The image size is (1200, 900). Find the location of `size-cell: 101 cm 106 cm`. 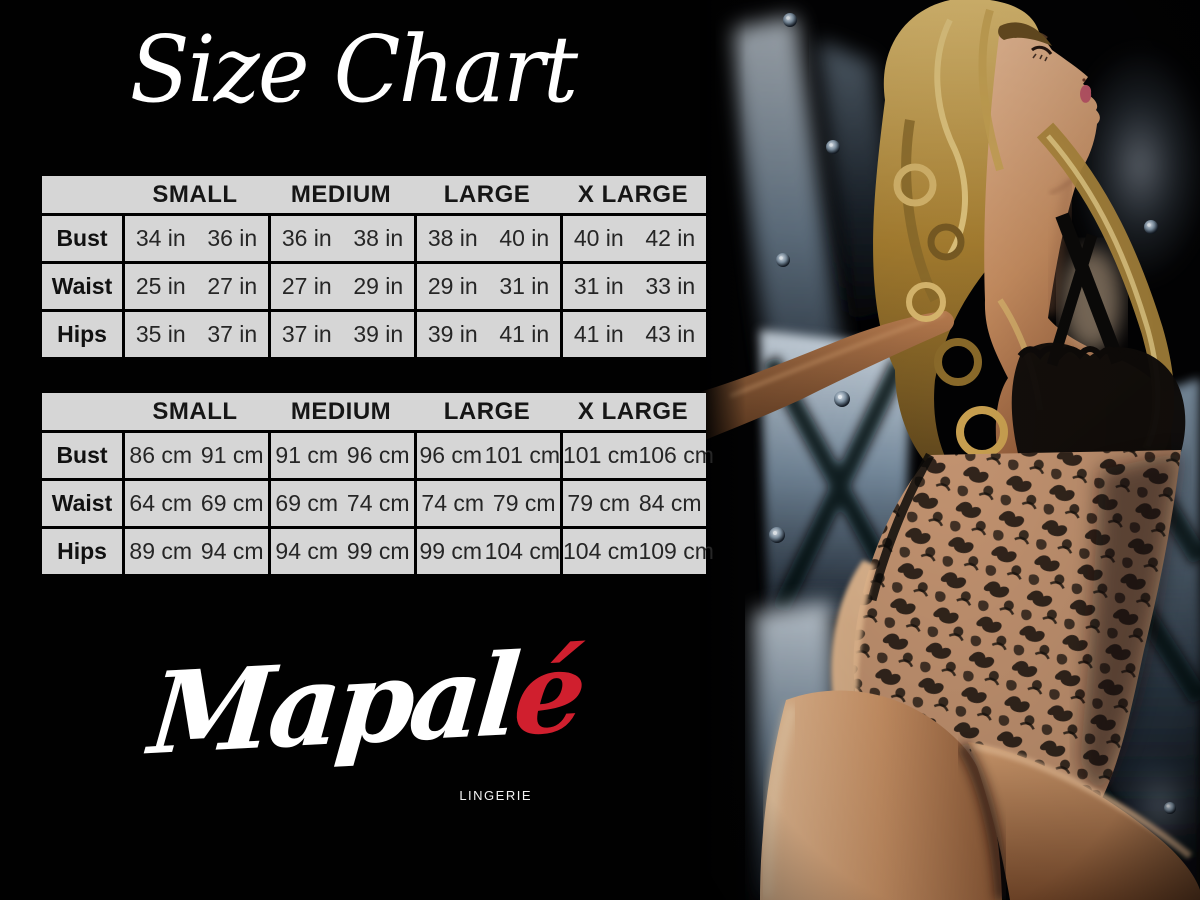

size-cell: 101 cm 106 cm is located at coordinates (637, 454).